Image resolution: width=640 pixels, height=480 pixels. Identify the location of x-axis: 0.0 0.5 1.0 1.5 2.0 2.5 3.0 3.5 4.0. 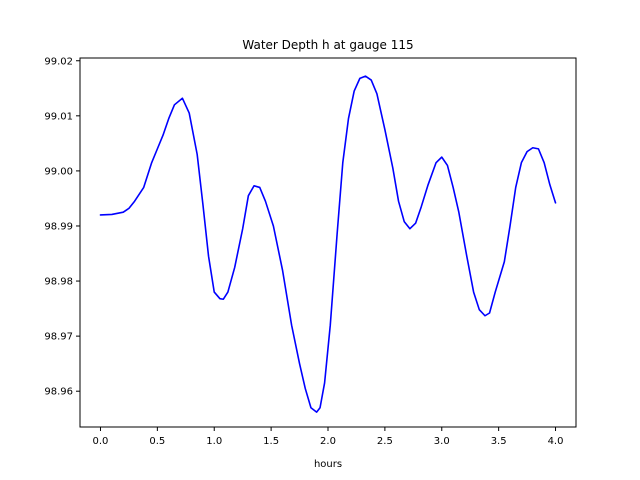
(328, 437).